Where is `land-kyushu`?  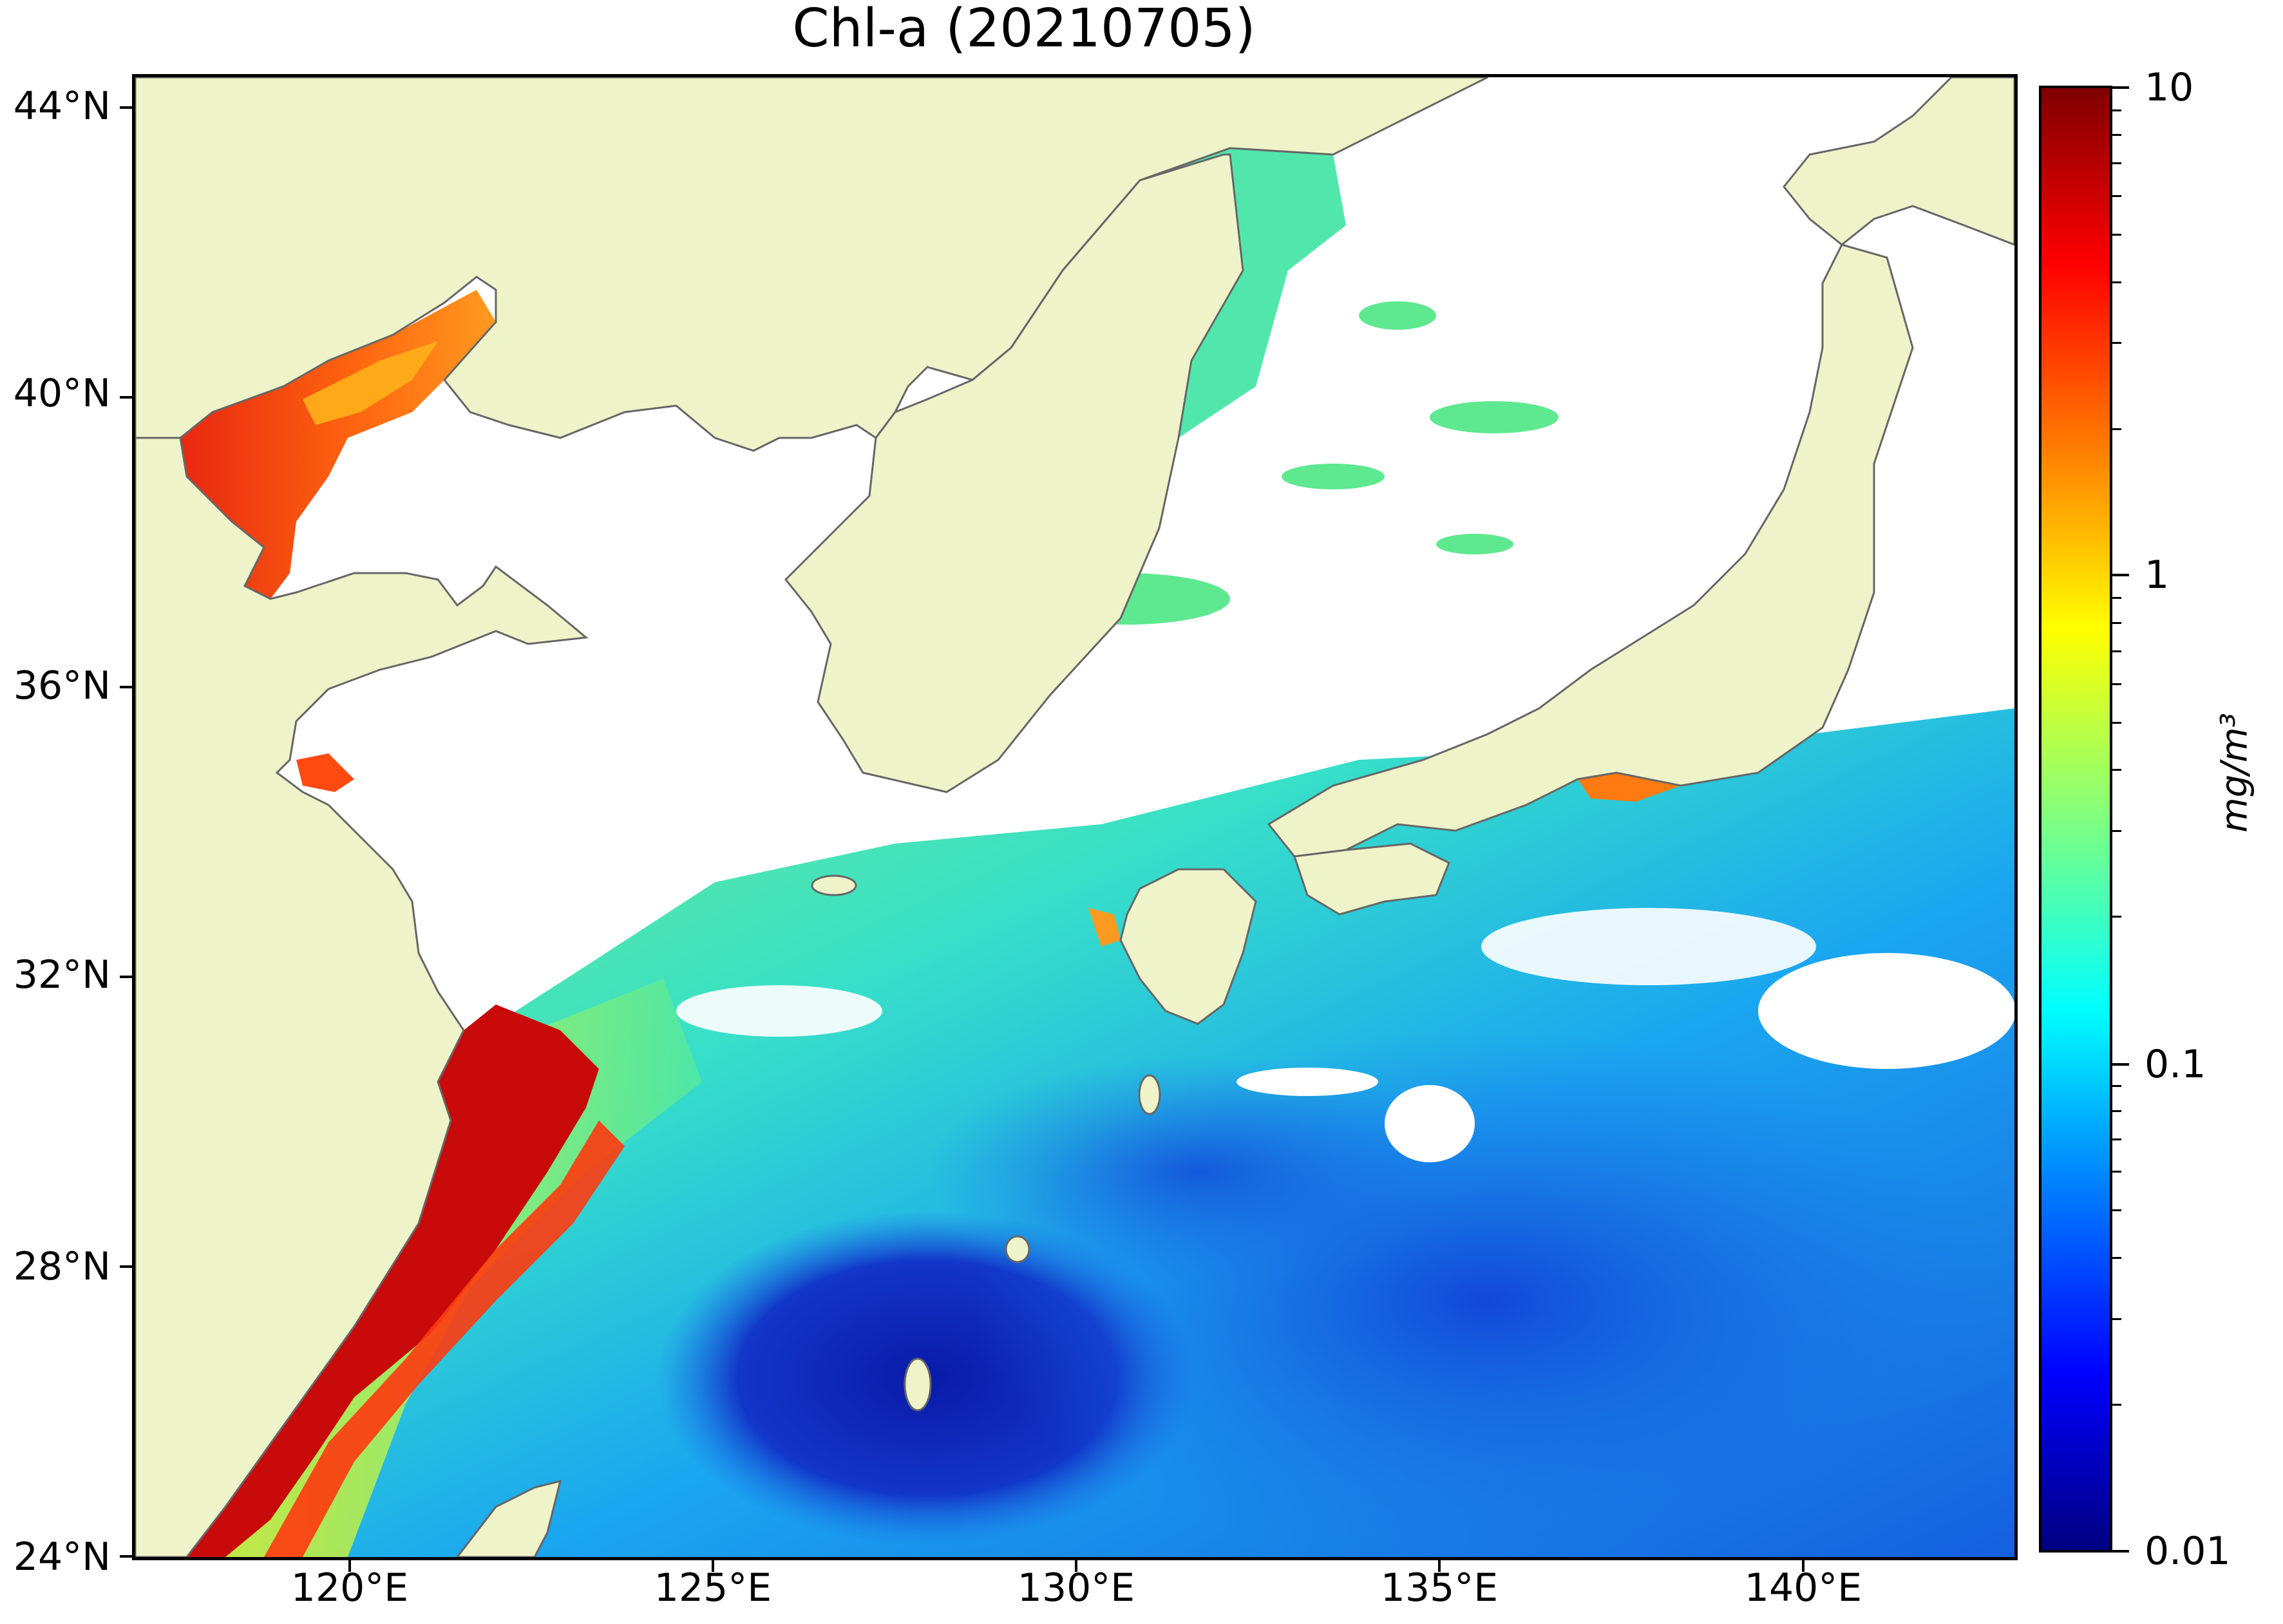 land-kyushu is located at coordinates (1188, 946).